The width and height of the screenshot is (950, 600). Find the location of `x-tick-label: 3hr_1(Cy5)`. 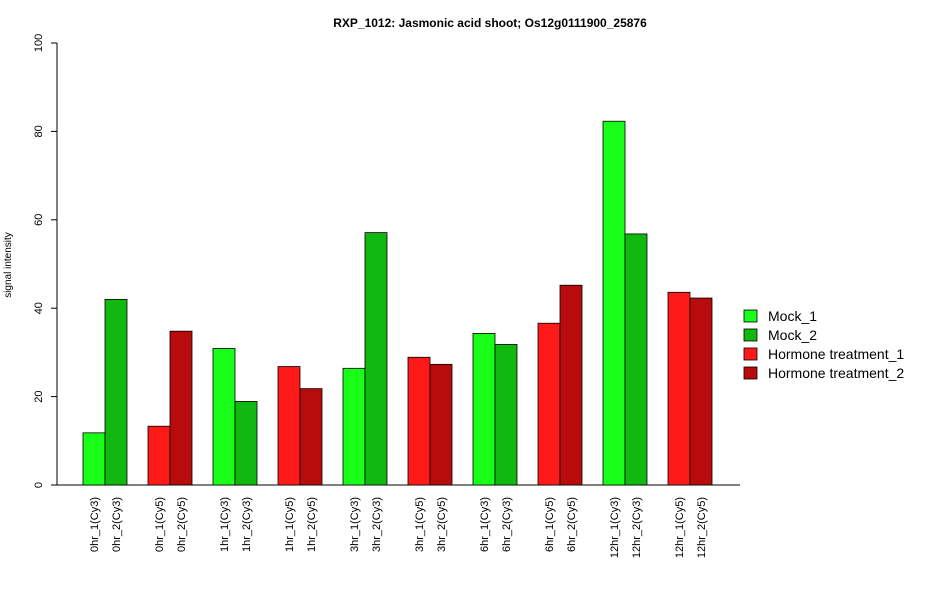

x-tick-label: 3hr_1(Cy5) is located at coordinates (420, 524).